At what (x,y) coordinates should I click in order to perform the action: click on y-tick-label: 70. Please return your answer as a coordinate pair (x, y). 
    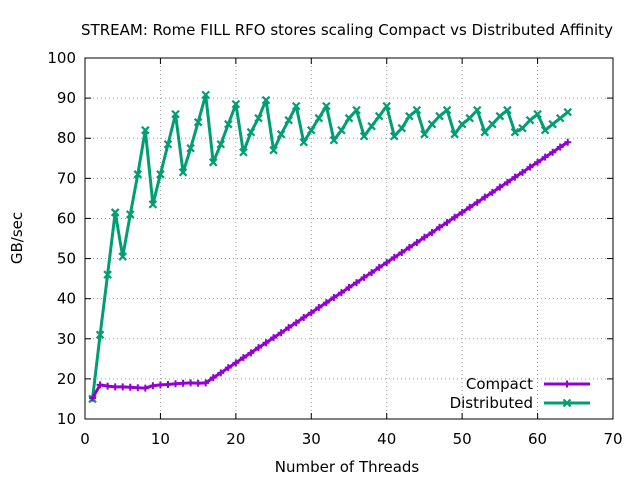
    Looking at the image, I should click on (66, 178).